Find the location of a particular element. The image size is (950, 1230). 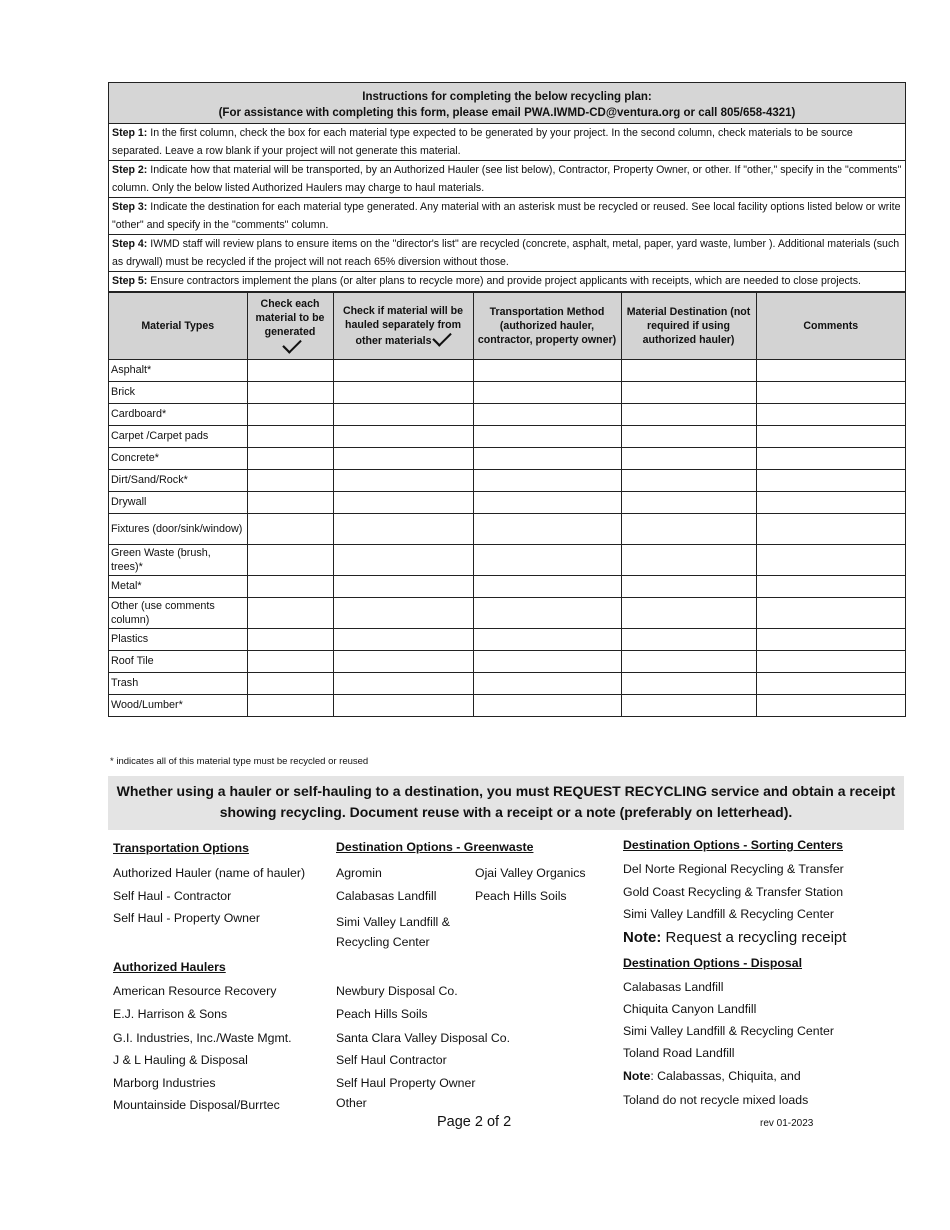

table-row: Concrete* is located at coordinates (507, 458).